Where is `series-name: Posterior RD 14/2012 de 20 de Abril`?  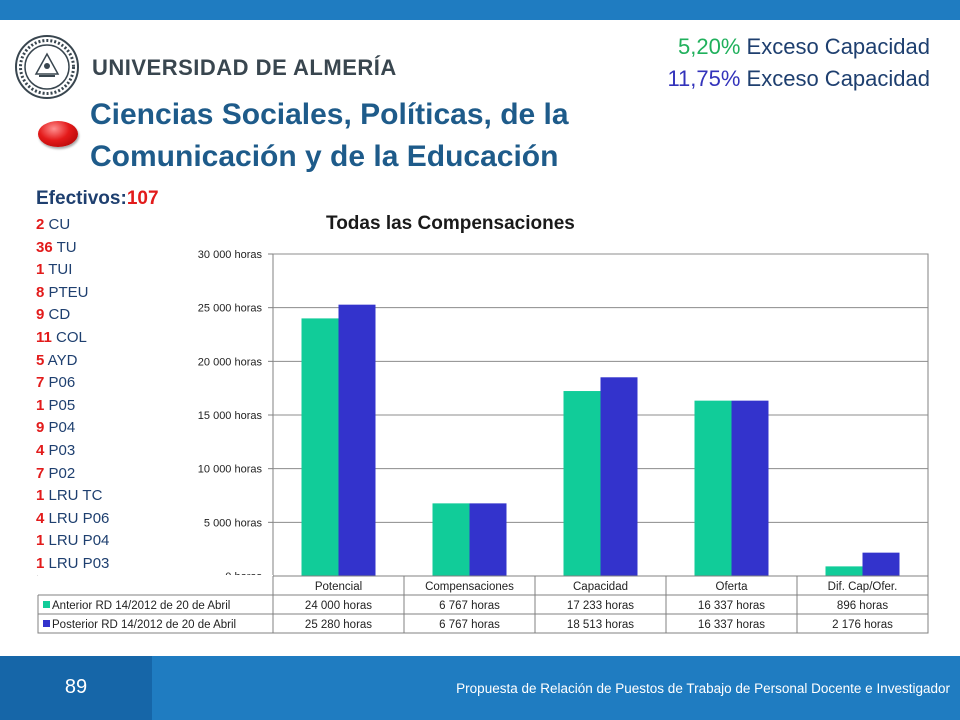
series-name: Posterior RD 14/2012 de 20 de Abril is located at coordinates (144, 625).